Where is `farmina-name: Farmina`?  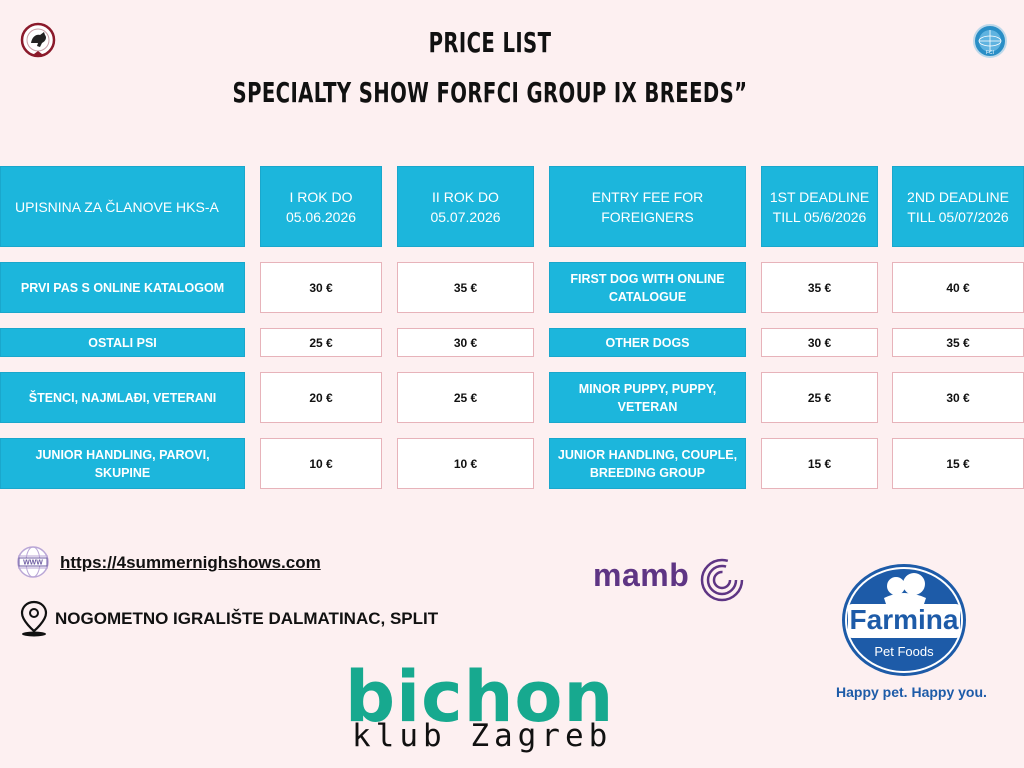
farmina-name: Farmina is located at coordinates (904, 619).